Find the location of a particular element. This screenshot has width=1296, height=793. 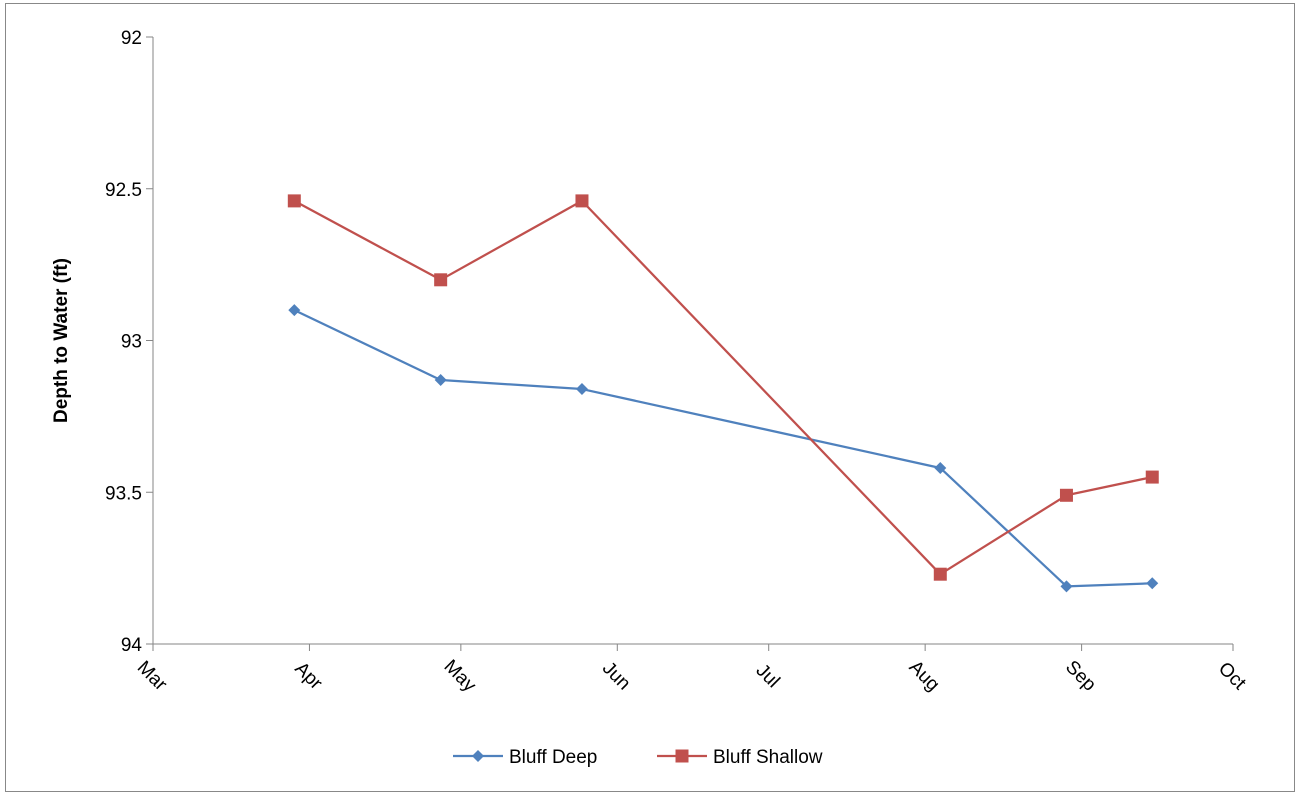

y-tick-label: 92 is located at coordinates (131, 38).